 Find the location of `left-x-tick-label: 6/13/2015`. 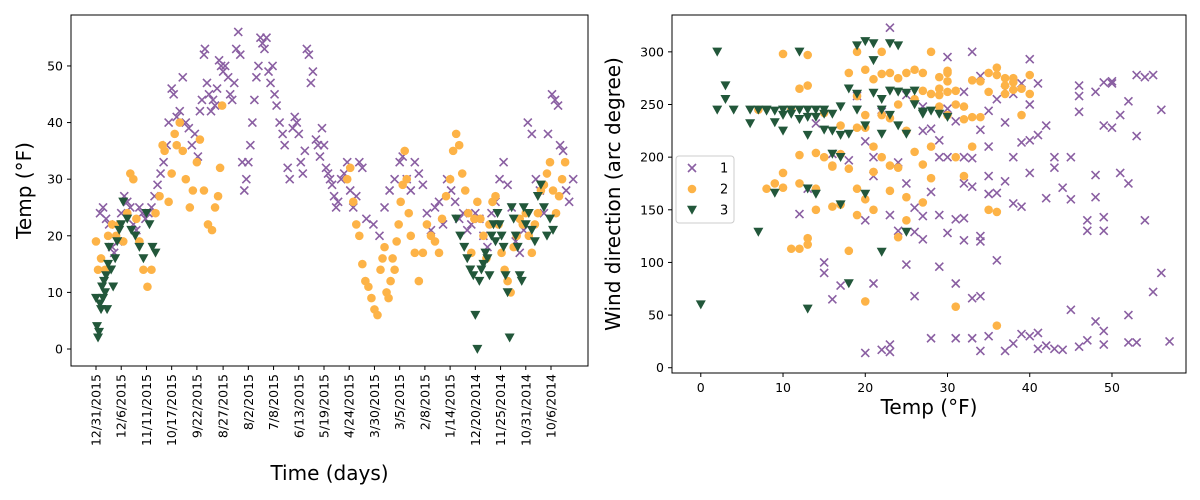

left-x-tick-label: 6/13/2015 is located at coordinates (298, 406).